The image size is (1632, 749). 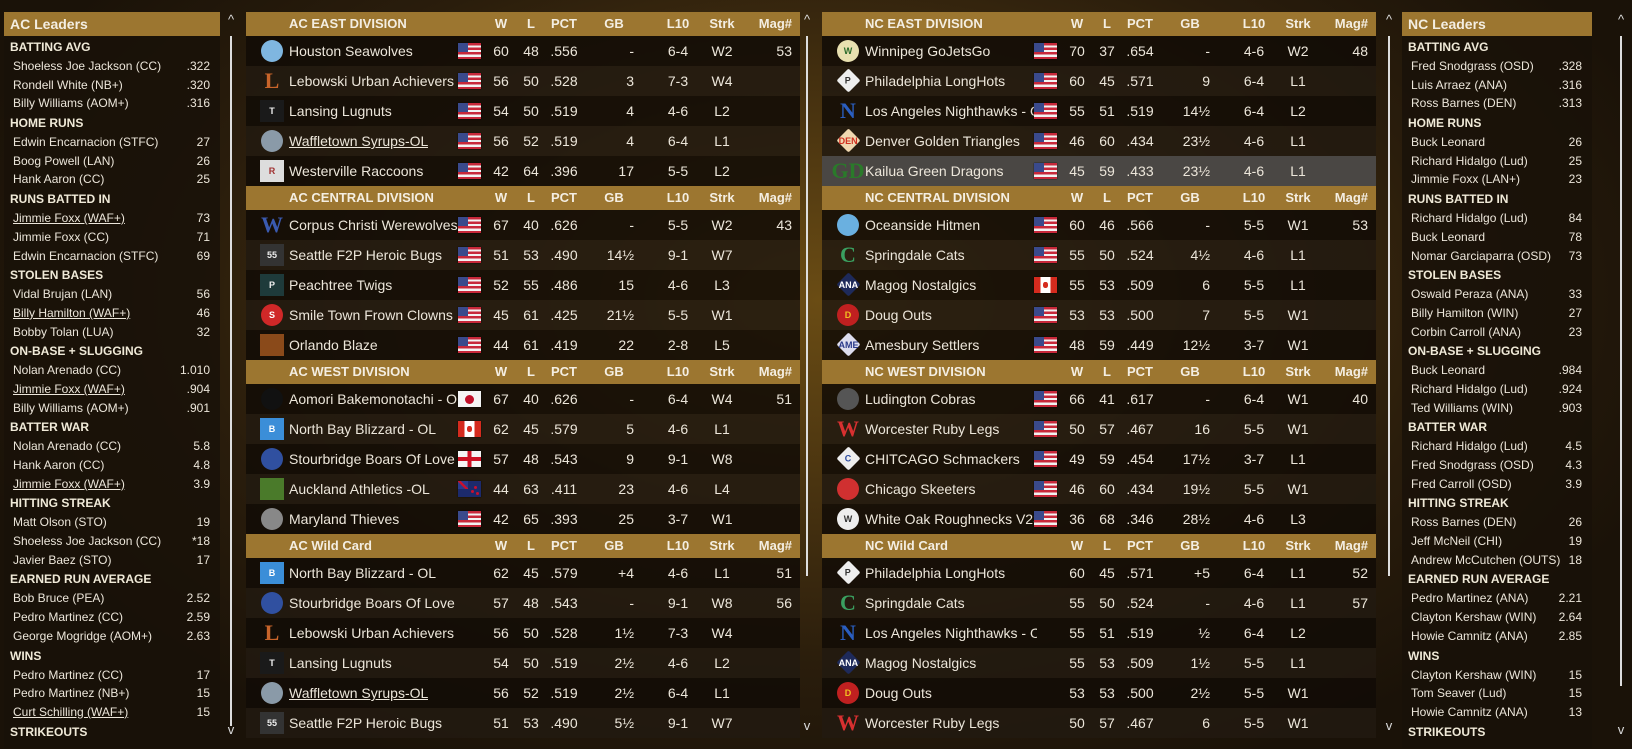 I want to click on team-name: Magog Nostalgics, so click(x=921, y=285).